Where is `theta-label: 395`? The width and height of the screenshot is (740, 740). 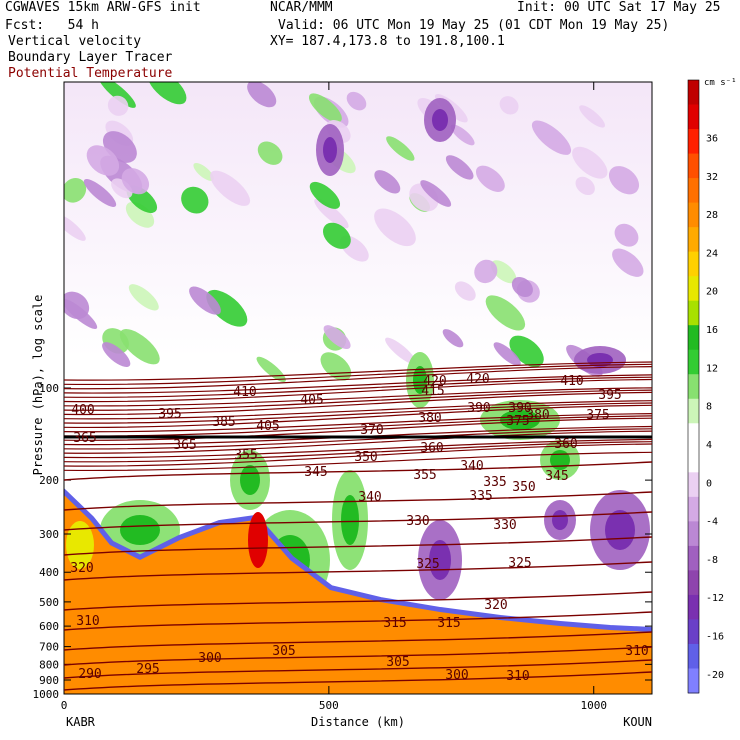 theta-label: 395 is located at coordinates (169, 414).